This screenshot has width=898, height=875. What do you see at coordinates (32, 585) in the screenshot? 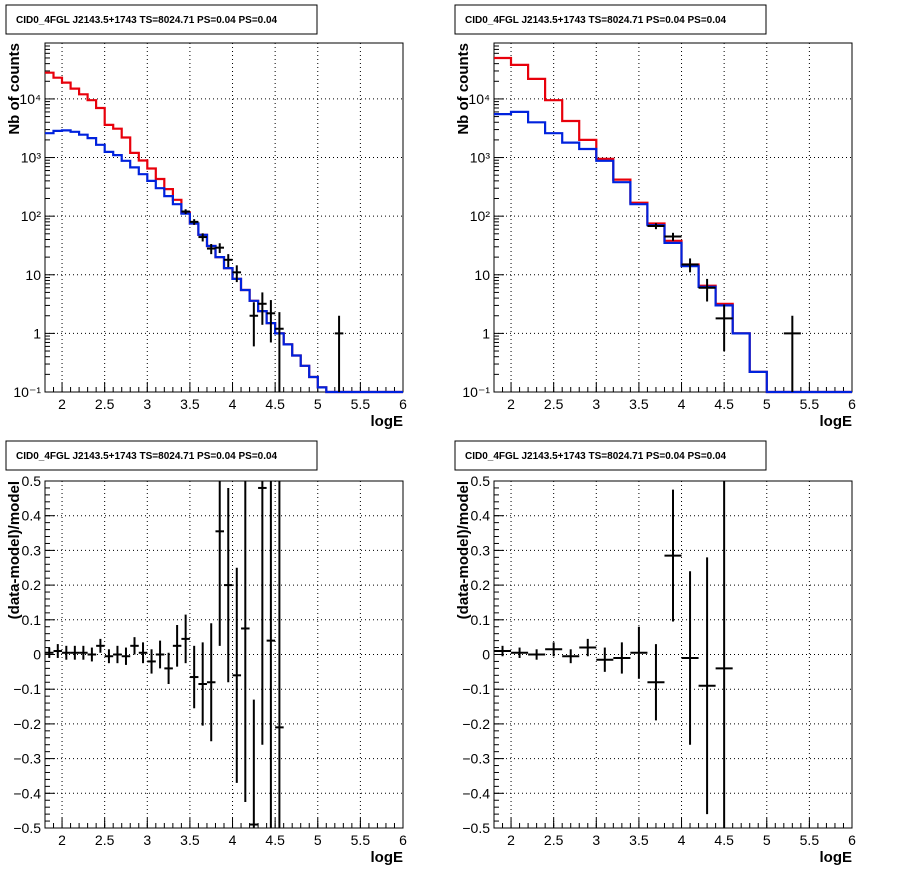
I see `y-tick-label: 0.2` at bounding box center [32, 585].